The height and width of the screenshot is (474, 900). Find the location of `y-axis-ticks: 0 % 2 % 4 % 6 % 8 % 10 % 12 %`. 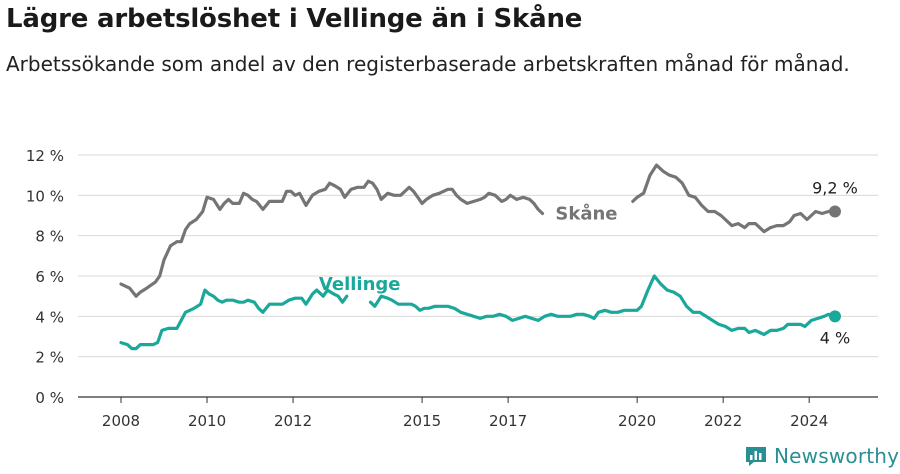

y-axis-ticks: 0 % 2 % 4 % 6 % 8 % 10 % 12 % is located at coordinates (45, 277).